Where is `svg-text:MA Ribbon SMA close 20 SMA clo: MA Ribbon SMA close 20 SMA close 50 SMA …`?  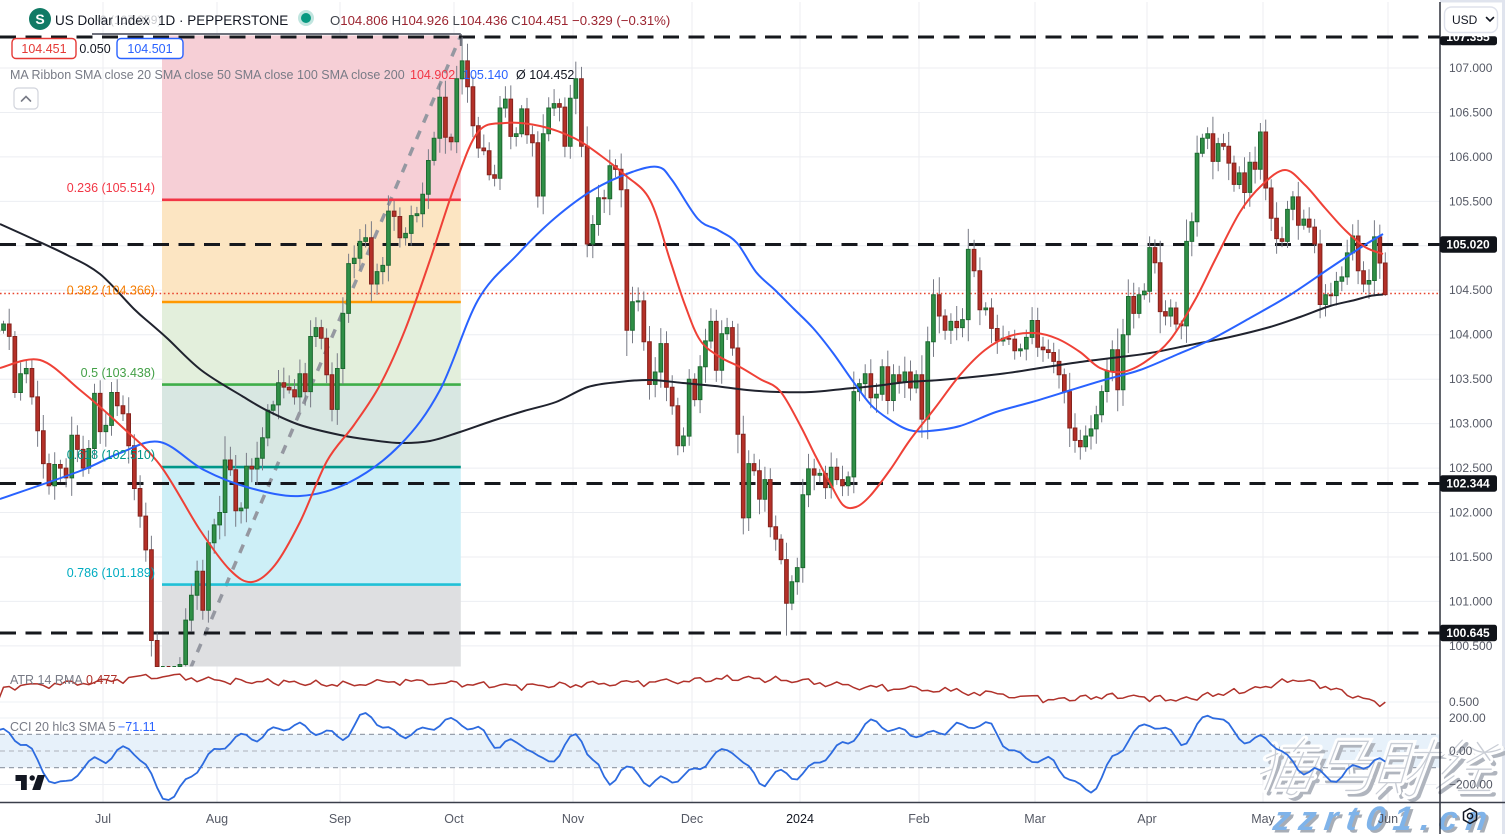 svg-text:MA Ribbon SMA close 20 SMA clo: MA Ribbon SMA close 20 SMA close 50 SMA … is located at coordinates (207, 75).